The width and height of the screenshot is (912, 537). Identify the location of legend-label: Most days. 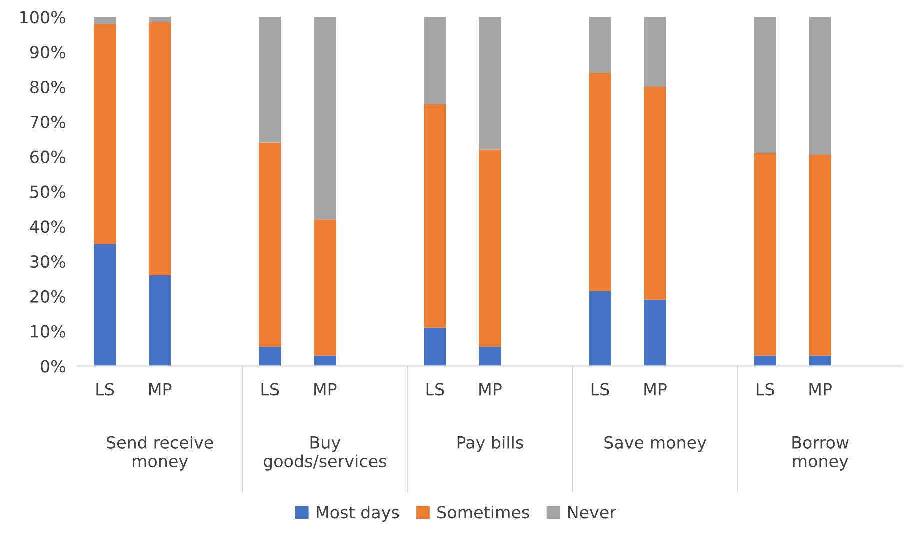
(358, 514).